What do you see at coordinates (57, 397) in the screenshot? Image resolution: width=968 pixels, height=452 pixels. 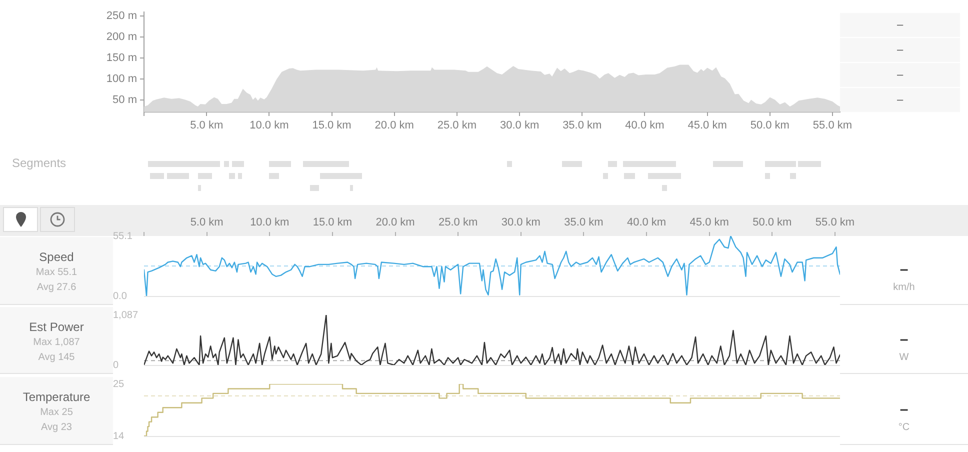 I see `text: Temperature` at bounding box center [57, 397].